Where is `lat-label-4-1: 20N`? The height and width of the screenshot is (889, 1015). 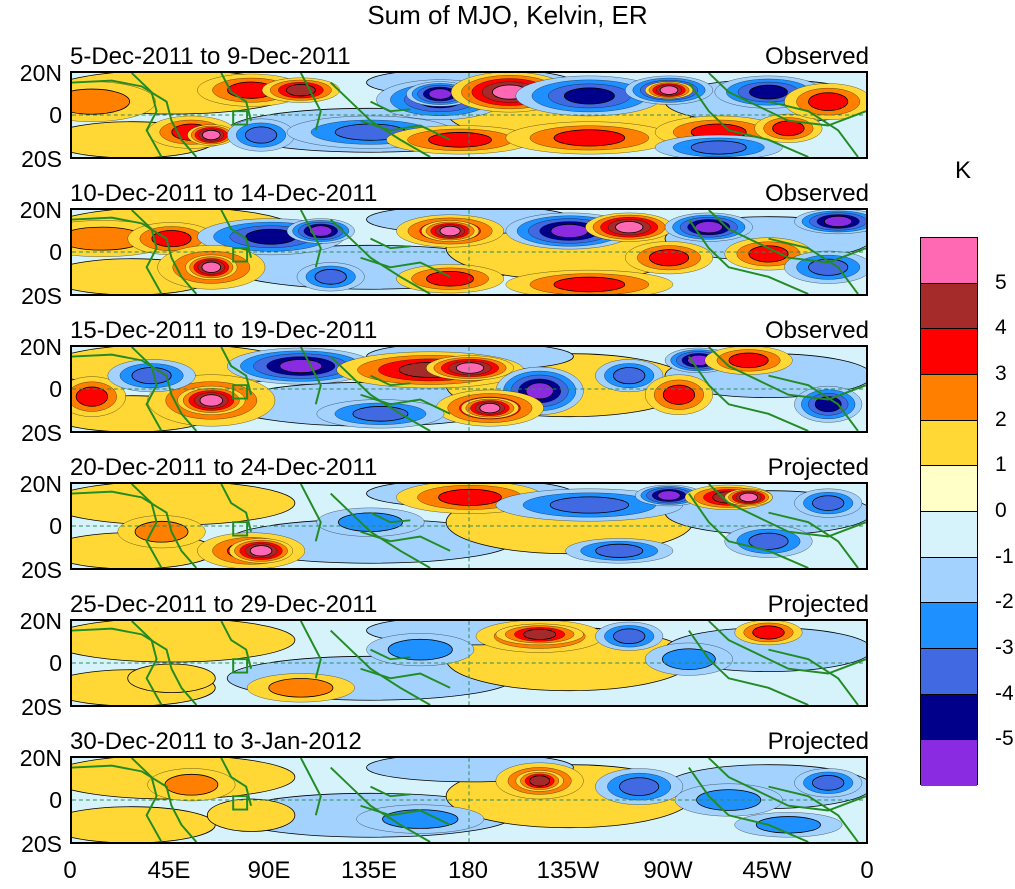 lat-label-4-1: 20N is located at coordinates (40, 484).